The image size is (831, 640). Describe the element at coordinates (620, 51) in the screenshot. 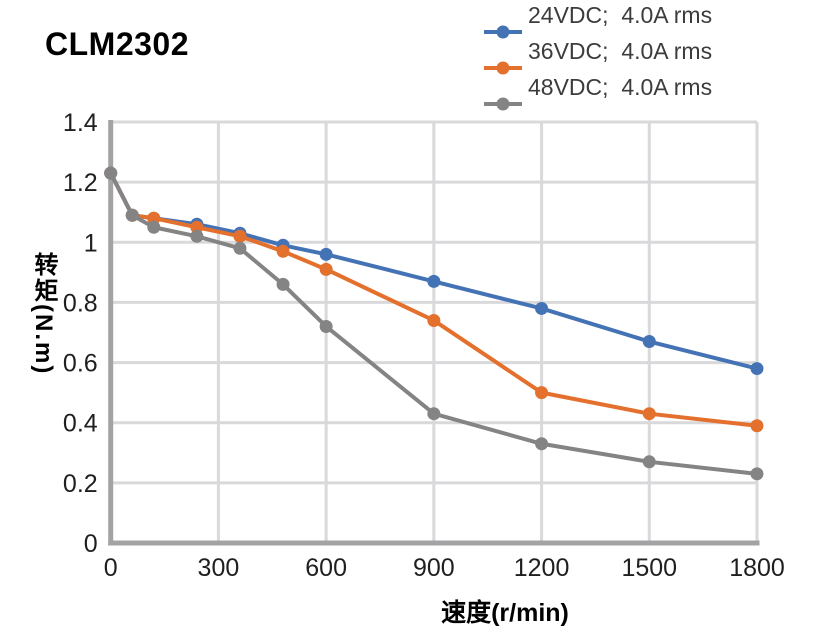

I see `legend-label: 36VDC; 4.0A rms` at that location.